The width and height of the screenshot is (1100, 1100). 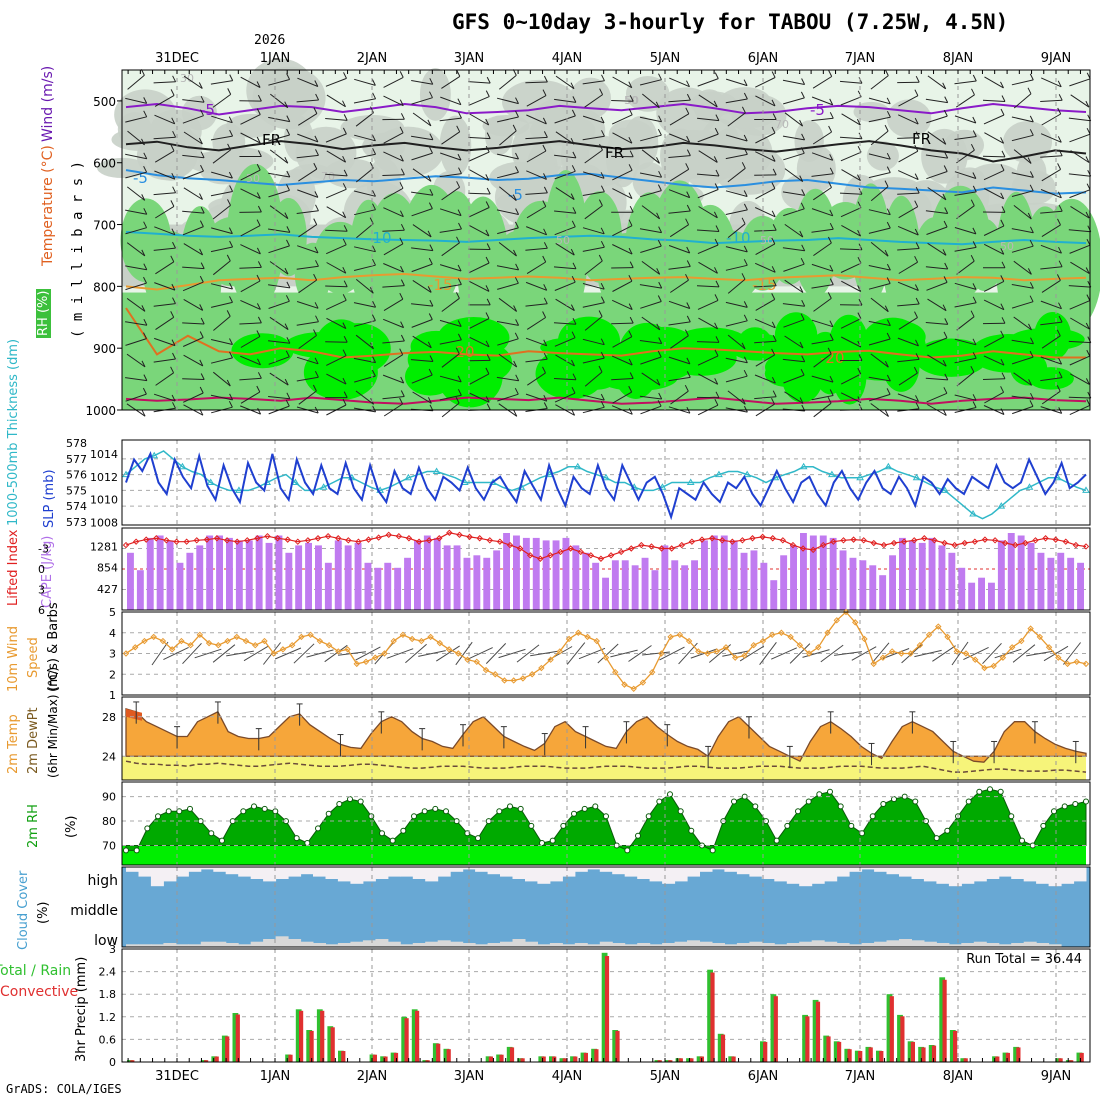 I want to click on precip-convective-label: Convective, so click(x=39, y=992).